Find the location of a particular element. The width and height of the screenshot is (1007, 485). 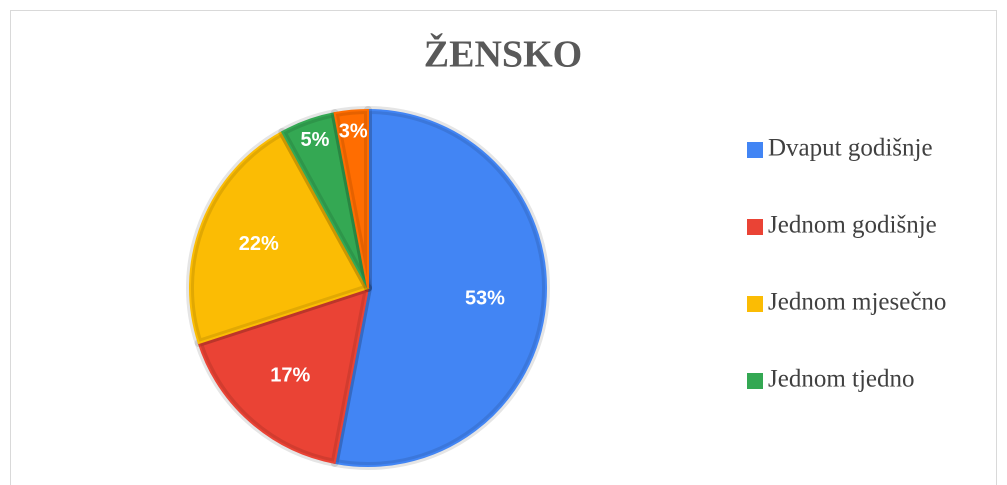

value-label: 17% is located at coordinates (290, 375).